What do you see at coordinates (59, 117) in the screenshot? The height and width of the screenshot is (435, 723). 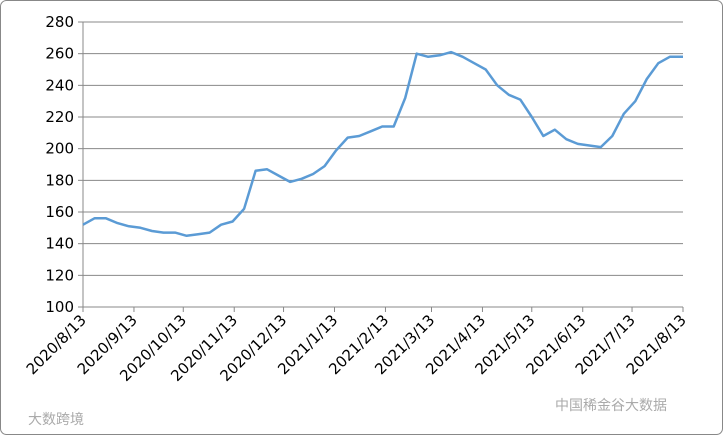 I see `y-tick-label: 220` at bounding box center [59, 117].